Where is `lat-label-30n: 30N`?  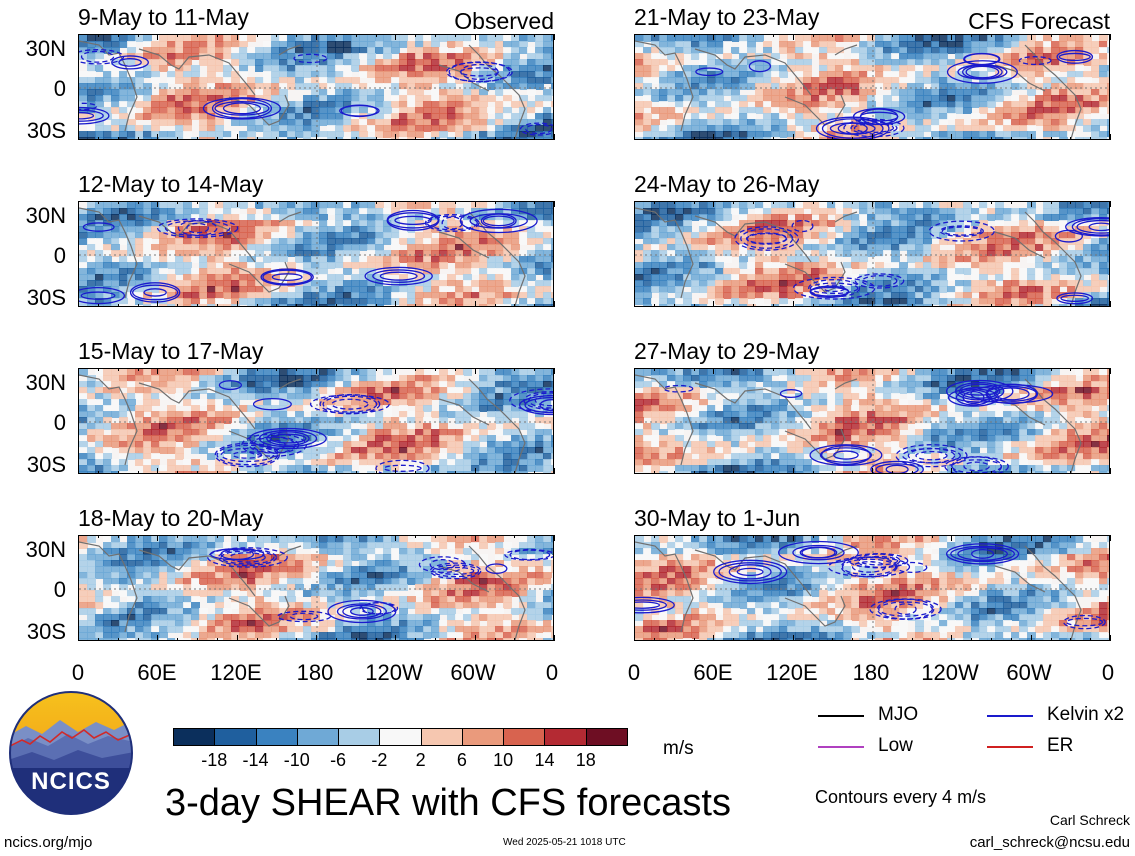 lat-label-30n: 30N is located at coordinates (45, 48).